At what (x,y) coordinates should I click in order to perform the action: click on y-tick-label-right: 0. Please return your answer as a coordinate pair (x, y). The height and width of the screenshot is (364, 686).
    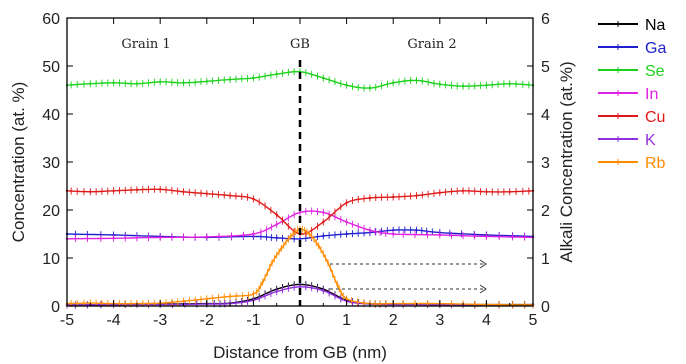
    Looking at the image, I should click on (545, 307).